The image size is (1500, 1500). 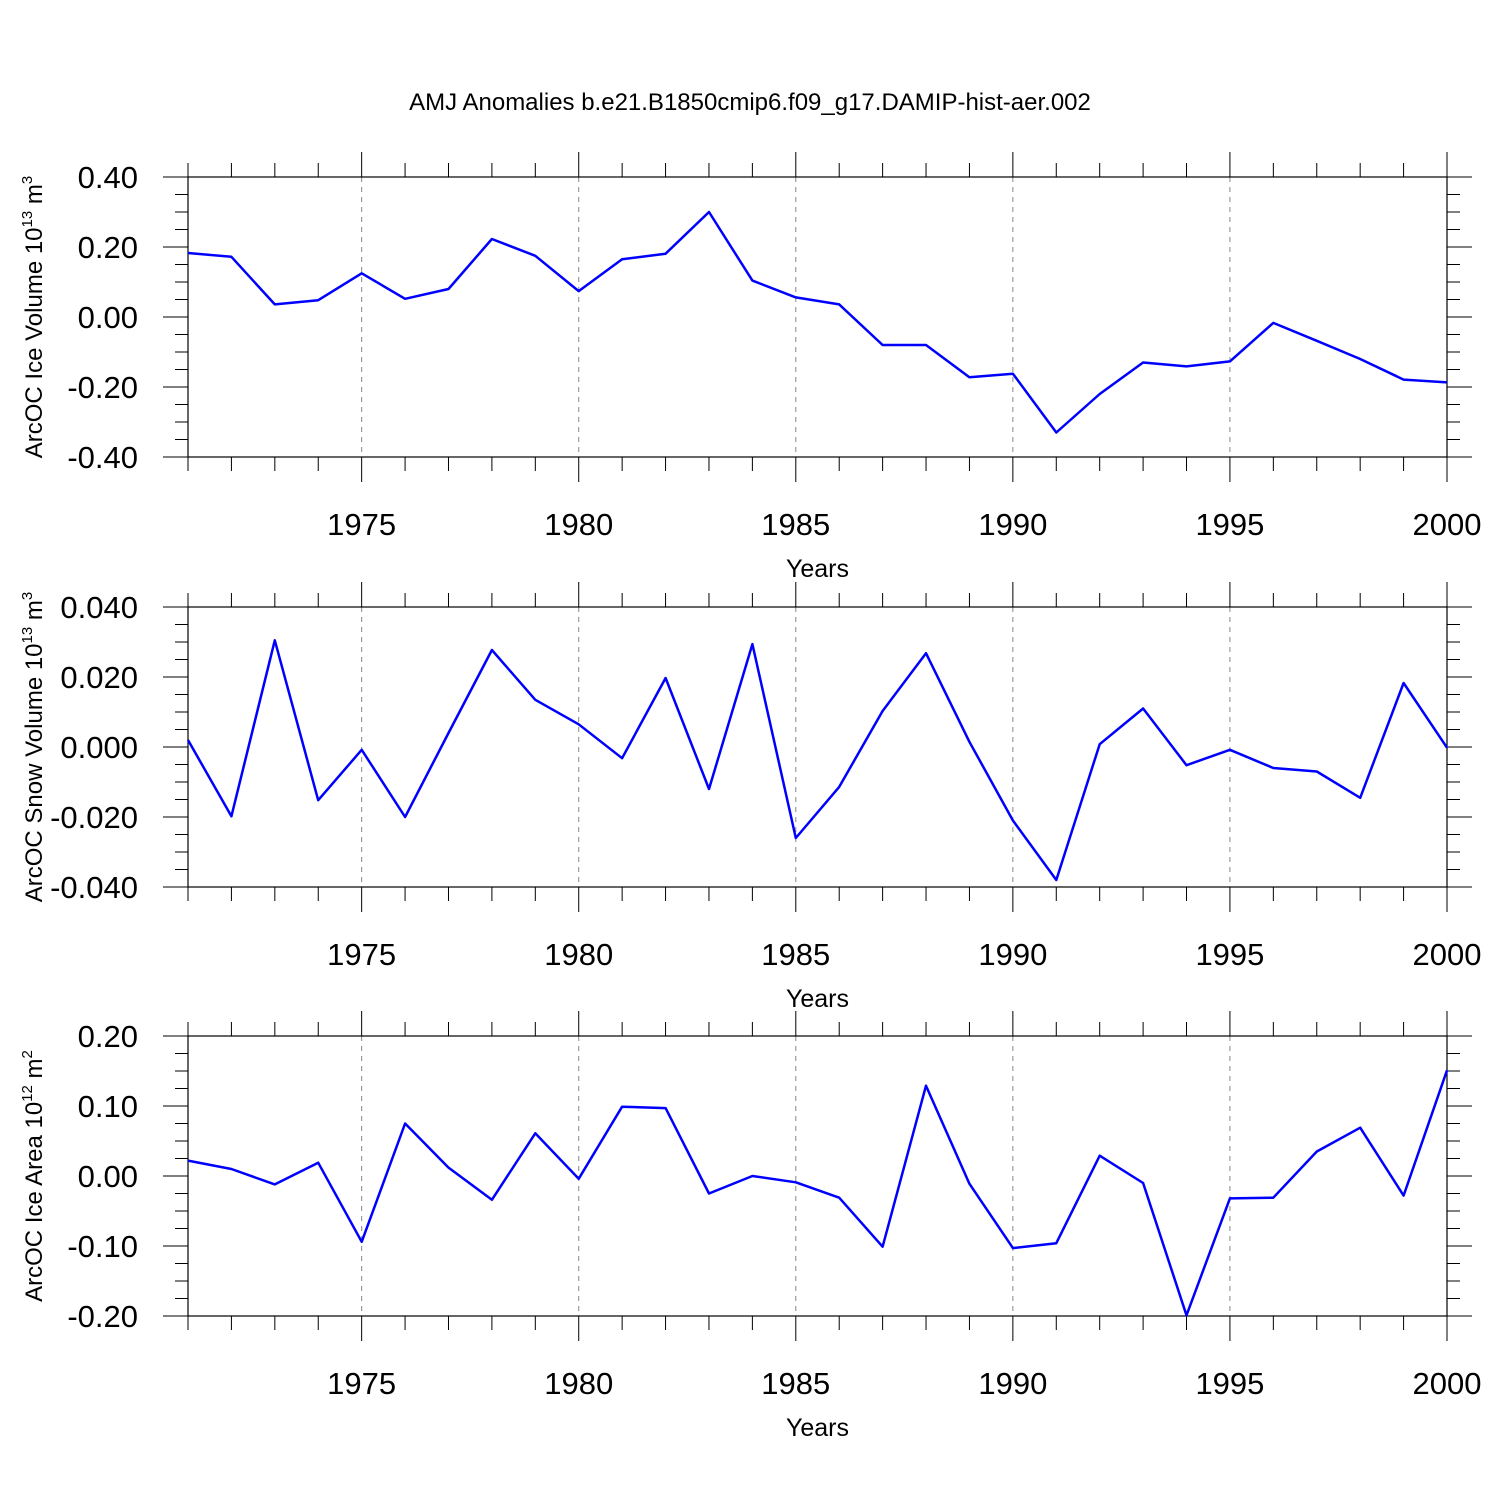 What do you see at coordinates (94, 817) in the screenshot?
I see `y-tick-label: -0.020` at bounding box center [94, 817].